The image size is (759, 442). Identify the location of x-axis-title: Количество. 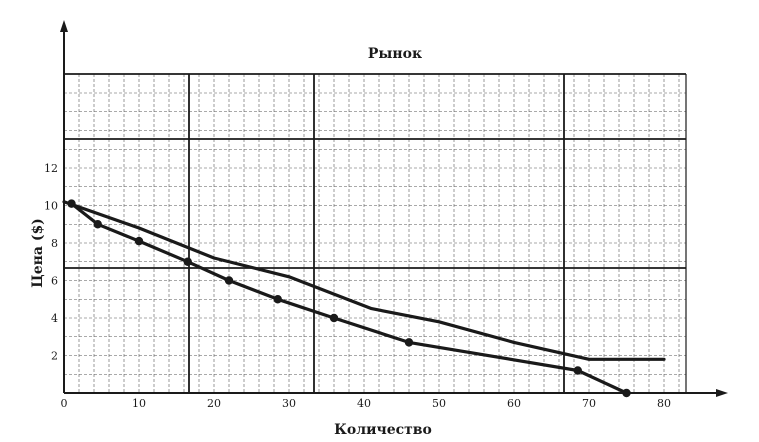
(383, 430).